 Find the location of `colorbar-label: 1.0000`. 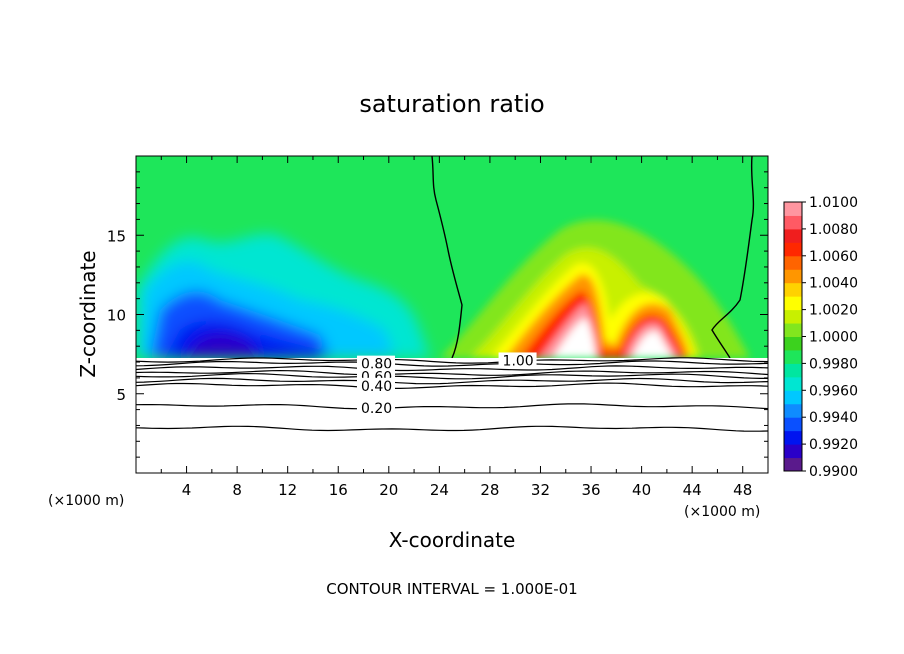

colorbar-label: 1.0000 is located at coordinates (833, 338).